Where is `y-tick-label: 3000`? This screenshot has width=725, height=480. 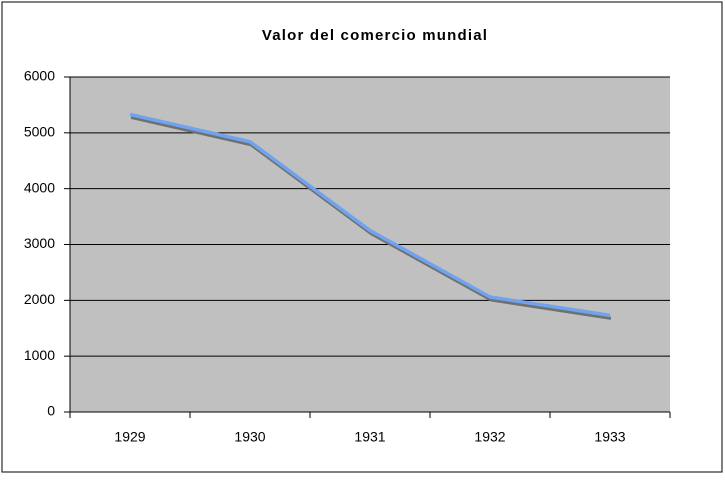 y-tick-label: 3000 is located at coordinates (39, 243).